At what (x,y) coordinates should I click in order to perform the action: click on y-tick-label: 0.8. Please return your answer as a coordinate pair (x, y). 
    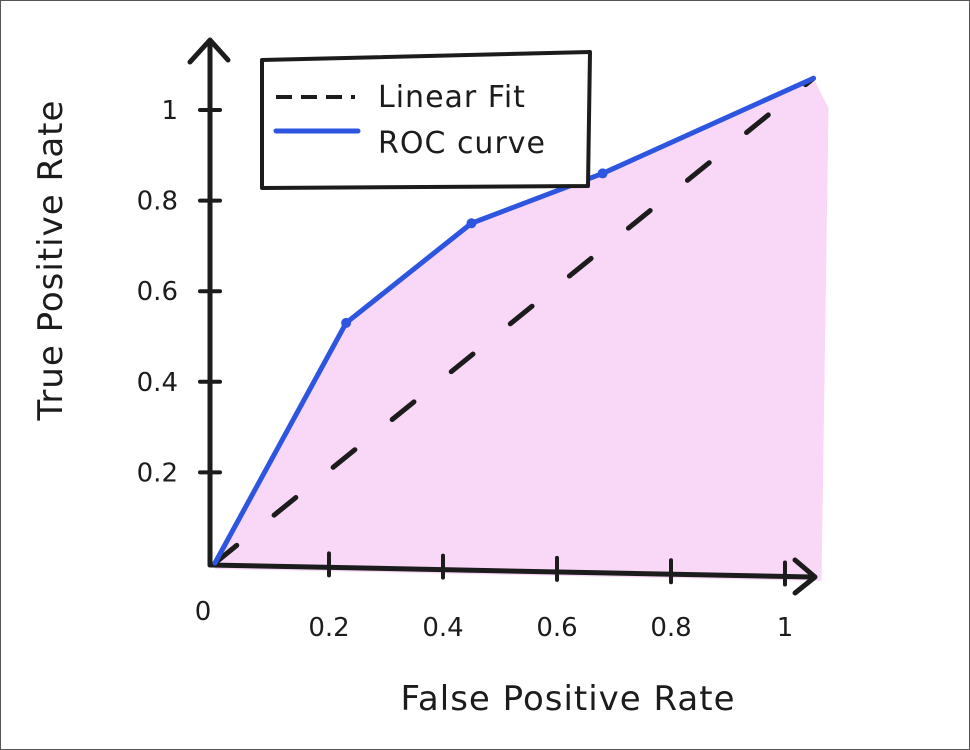
    Looking at the image, I should click on (157, 202).